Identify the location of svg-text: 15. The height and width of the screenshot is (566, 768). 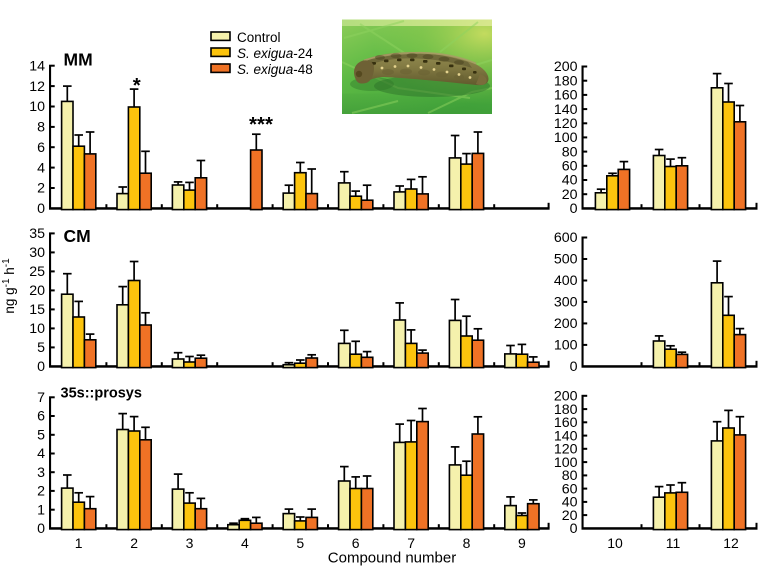
(37, 310).